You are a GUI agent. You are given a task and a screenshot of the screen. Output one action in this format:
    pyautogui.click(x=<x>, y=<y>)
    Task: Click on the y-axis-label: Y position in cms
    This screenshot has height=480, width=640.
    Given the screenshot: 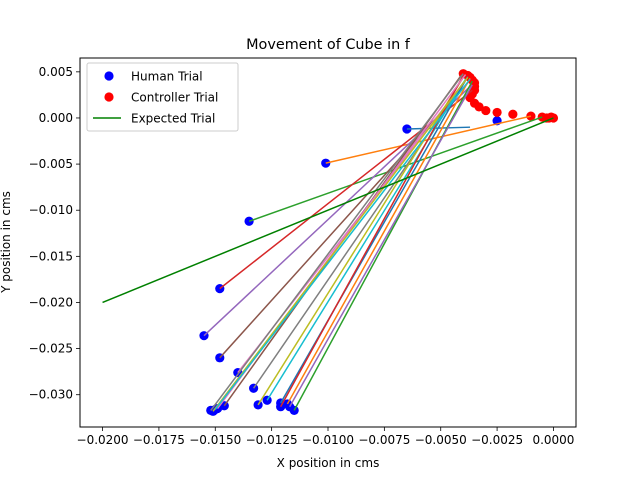 What is the action you would take?
    pyautogui.click(x=6, y=242)
    